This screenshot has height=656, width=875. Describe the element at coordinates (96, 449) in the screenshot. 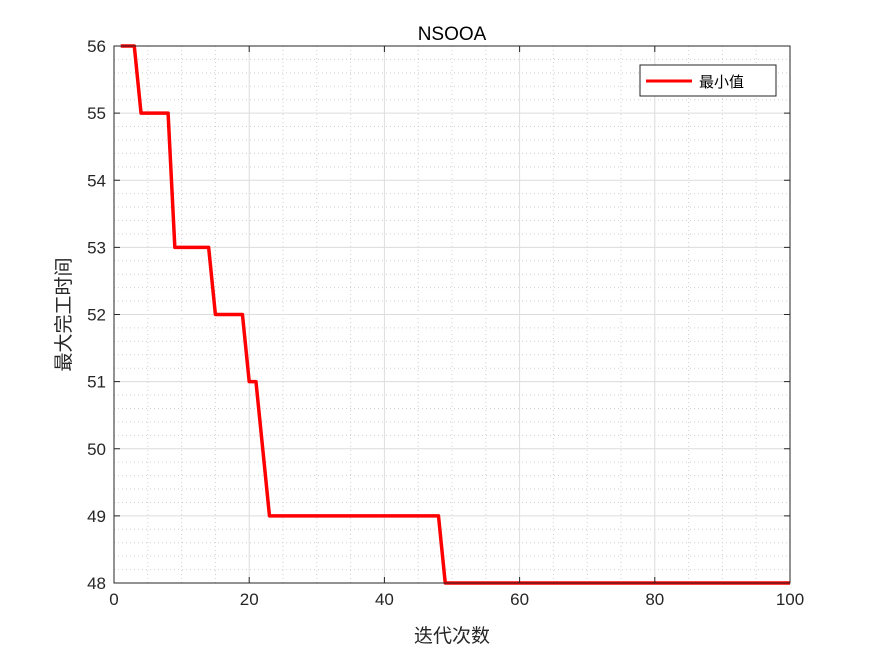

I see `y-tick-label: 50` at that location.